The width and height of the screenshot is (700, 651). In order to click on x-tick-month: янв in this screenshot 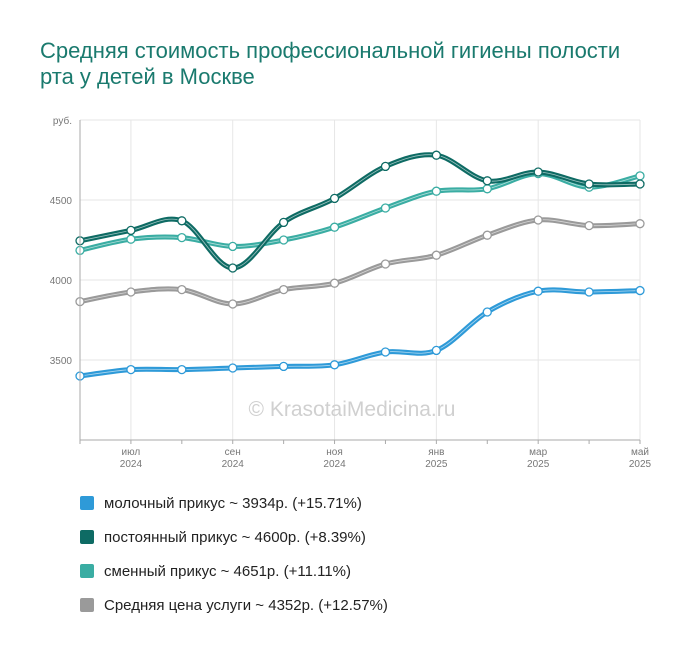, I will do `click(436, 452)`.